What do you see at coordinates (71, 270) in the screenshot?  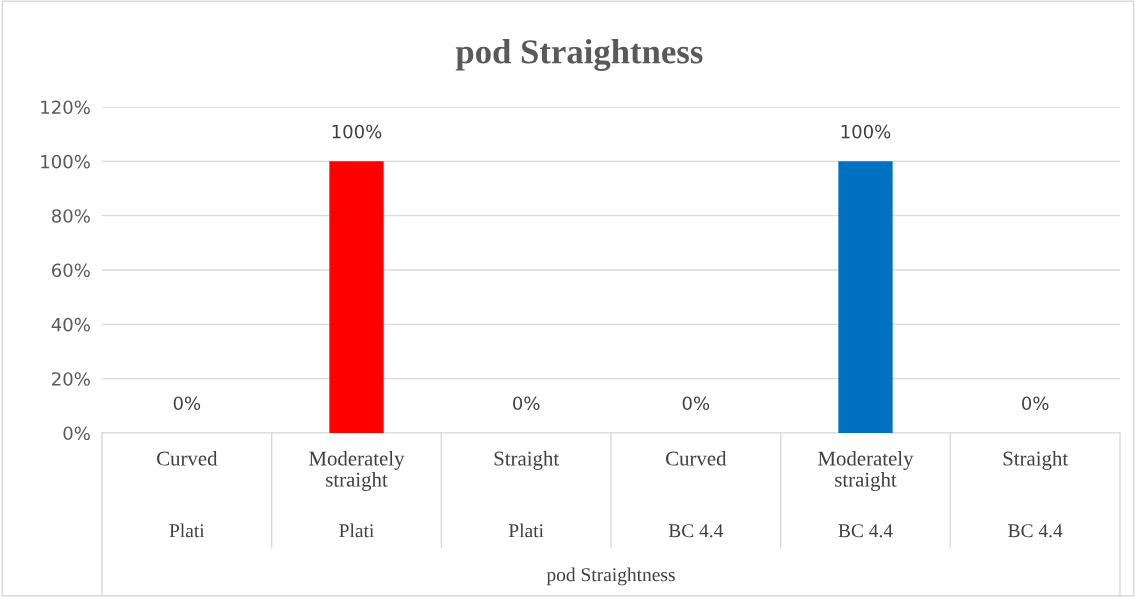 I see `y-tick-label: 60%` at bounding box center [71, 270].